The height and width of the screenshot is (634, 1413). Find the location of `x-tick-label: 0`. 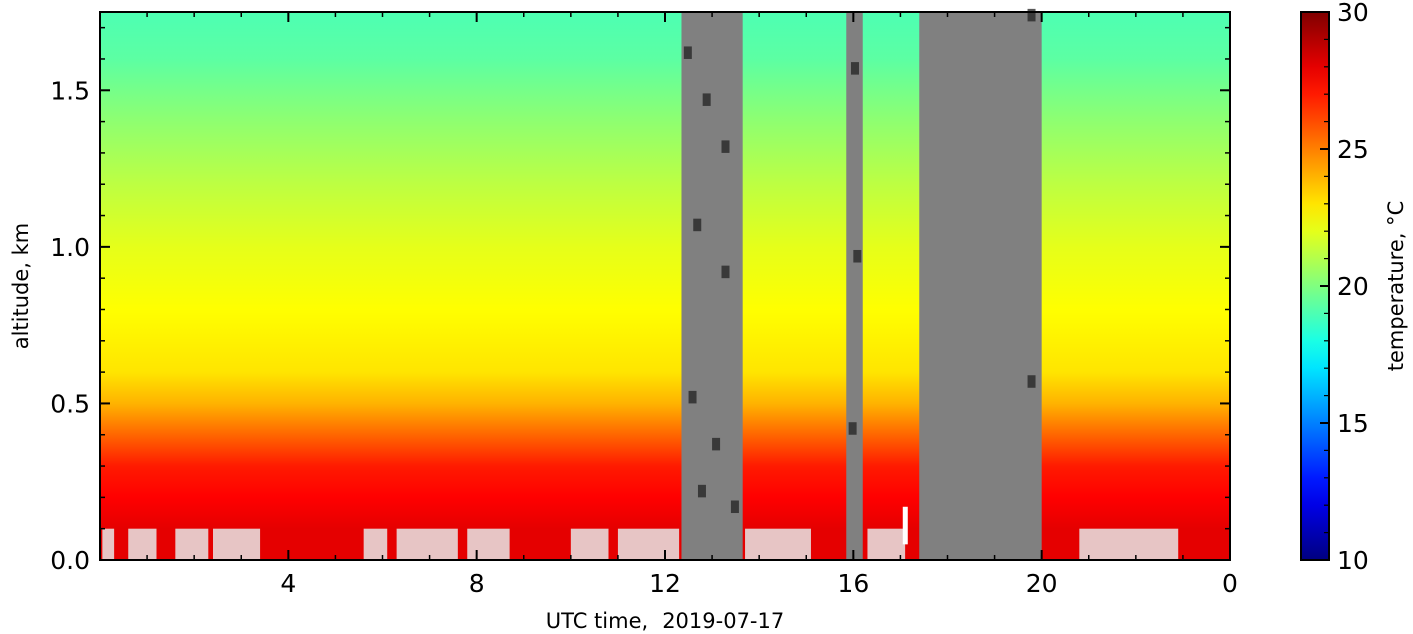

x-tick-label: 0 is located at coordinates (1230, 583).